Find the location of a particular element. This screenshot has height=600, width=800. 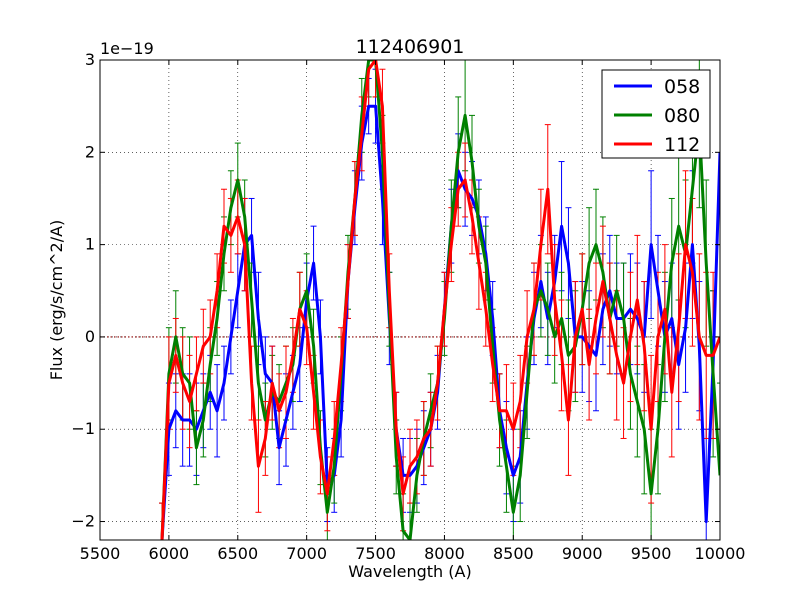

x-tick-label: 7500 is located at coordinates (375, 553).